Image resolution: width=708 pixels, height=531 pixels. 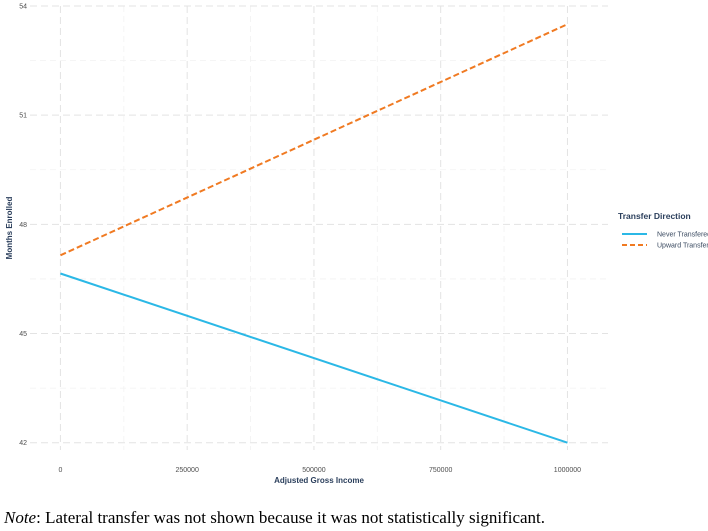 I want to click on x-tick-label: 750000, so click(x=440, y=470).